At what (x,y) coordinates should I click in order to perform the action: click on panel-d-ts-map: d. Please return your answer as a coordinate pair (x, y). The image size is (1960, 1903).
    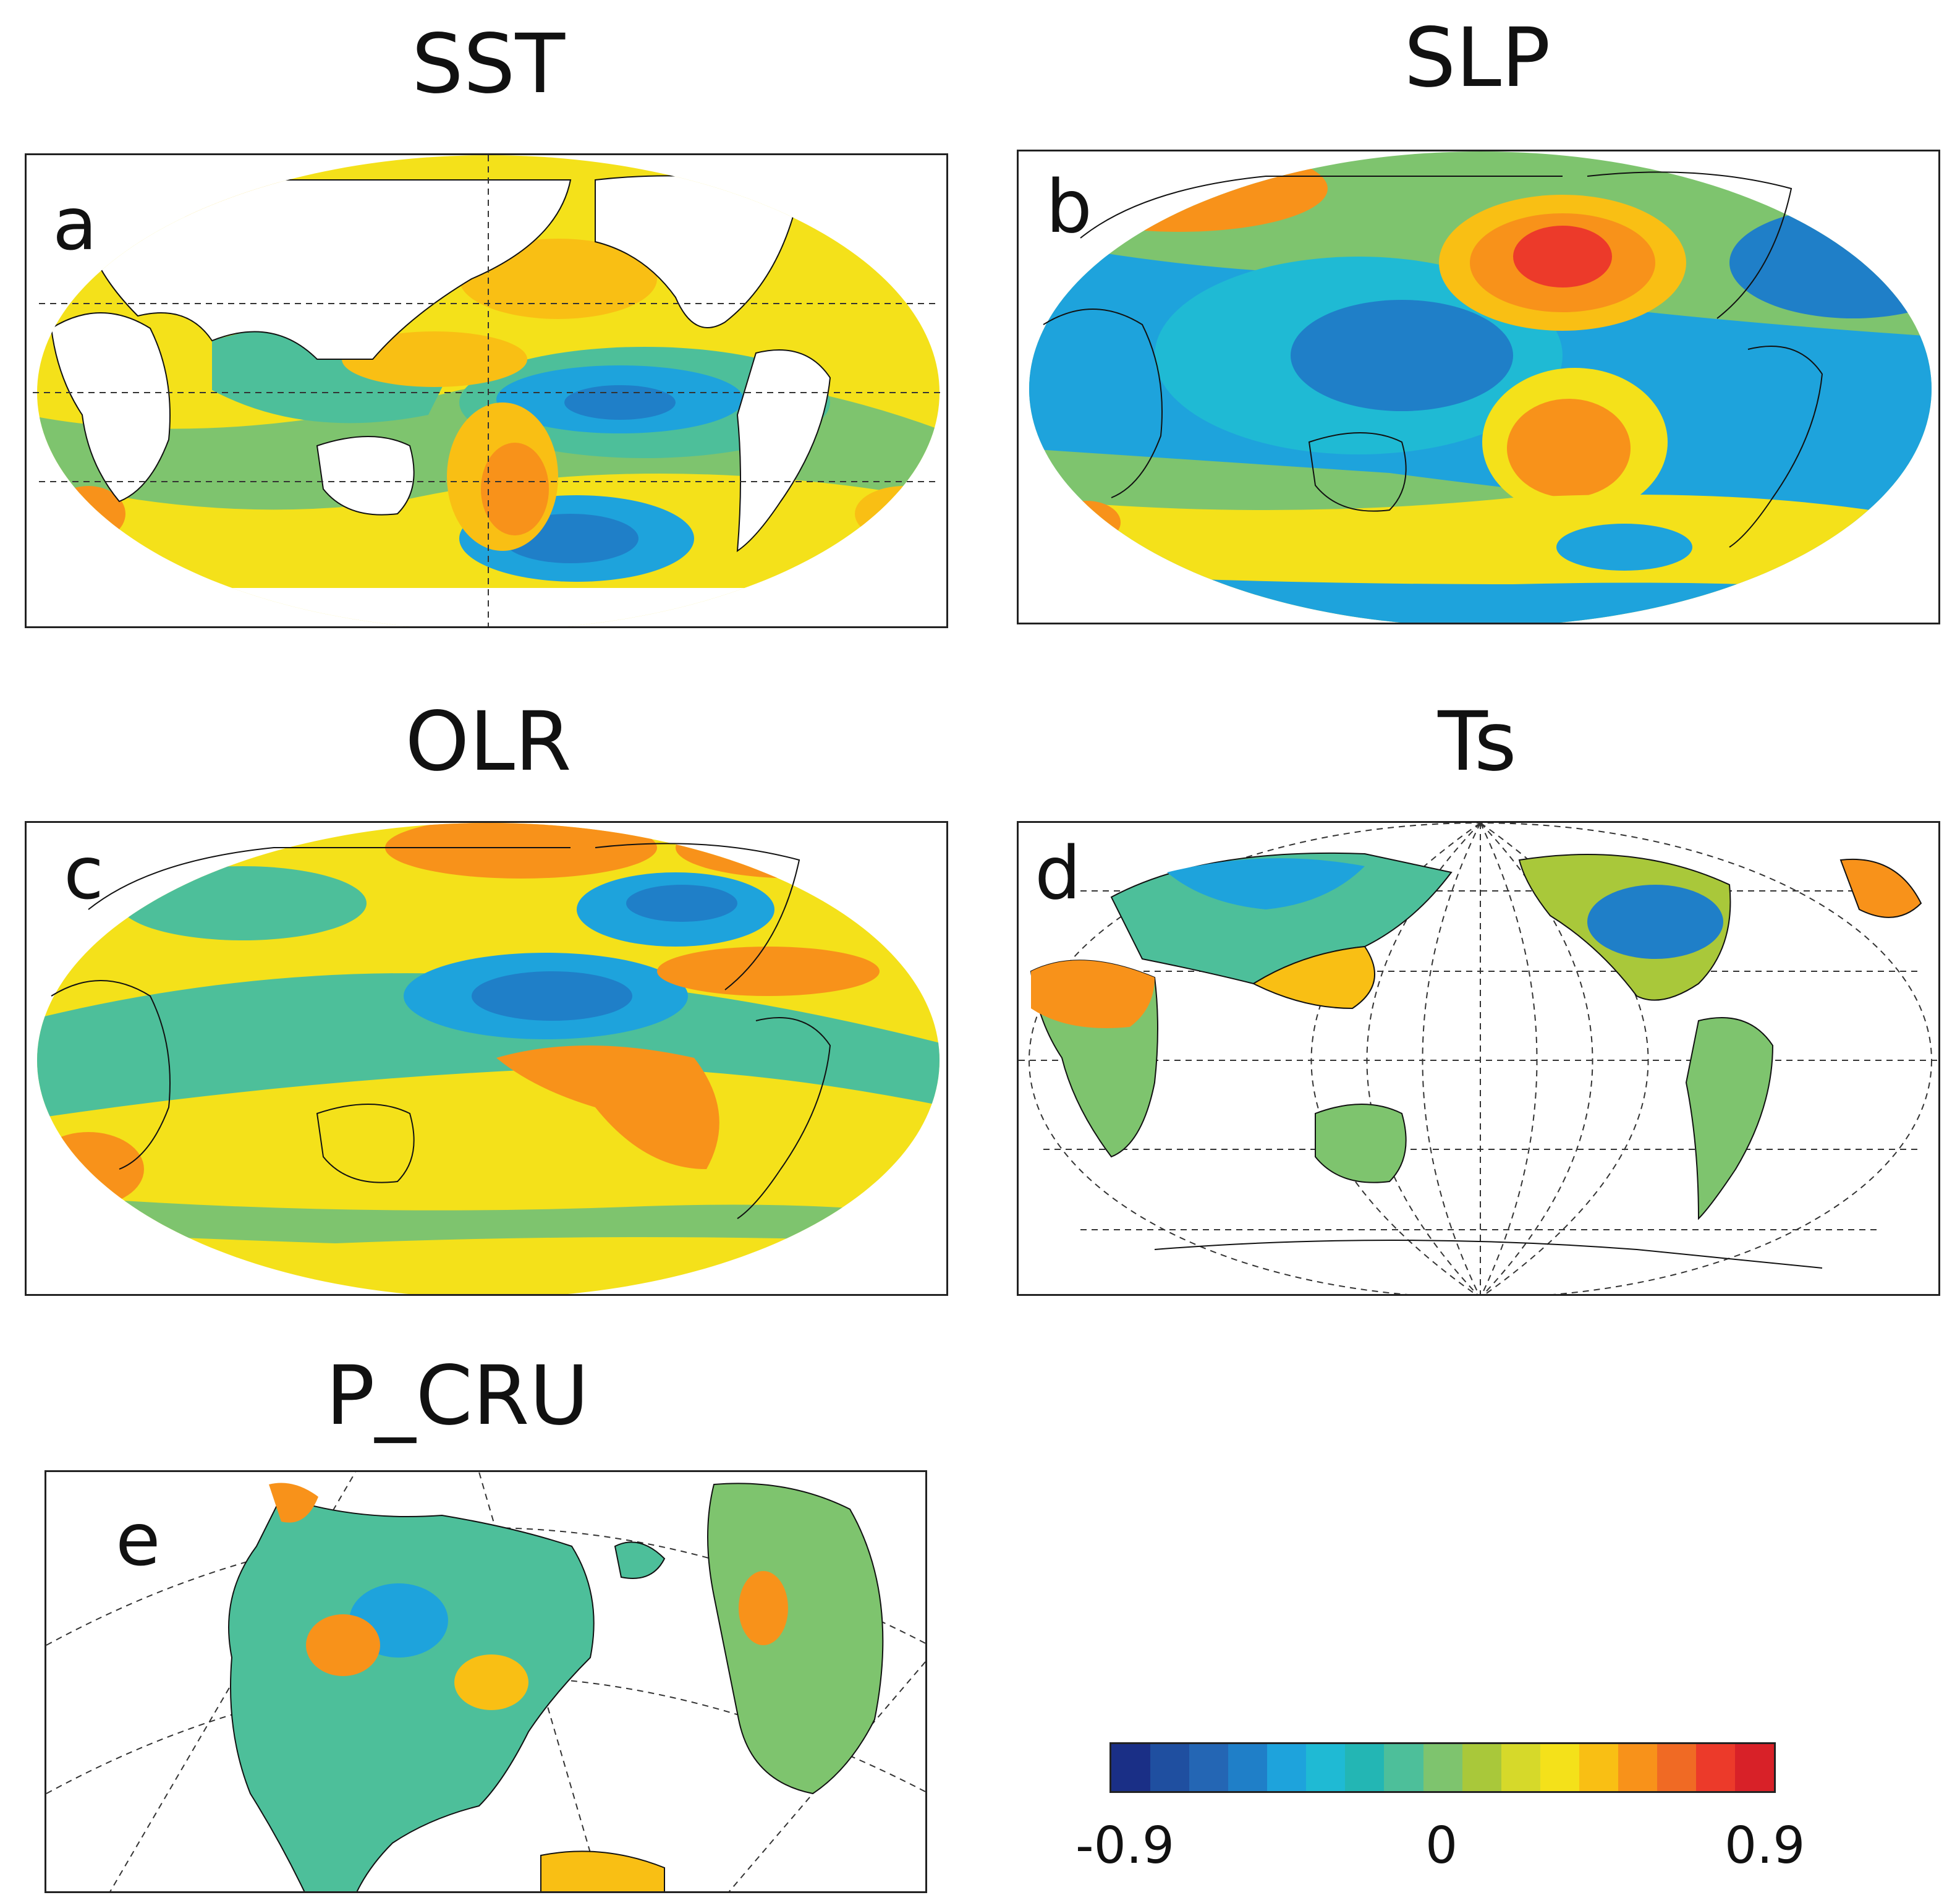
    Looking at the image, I should click on (1478, 1058).